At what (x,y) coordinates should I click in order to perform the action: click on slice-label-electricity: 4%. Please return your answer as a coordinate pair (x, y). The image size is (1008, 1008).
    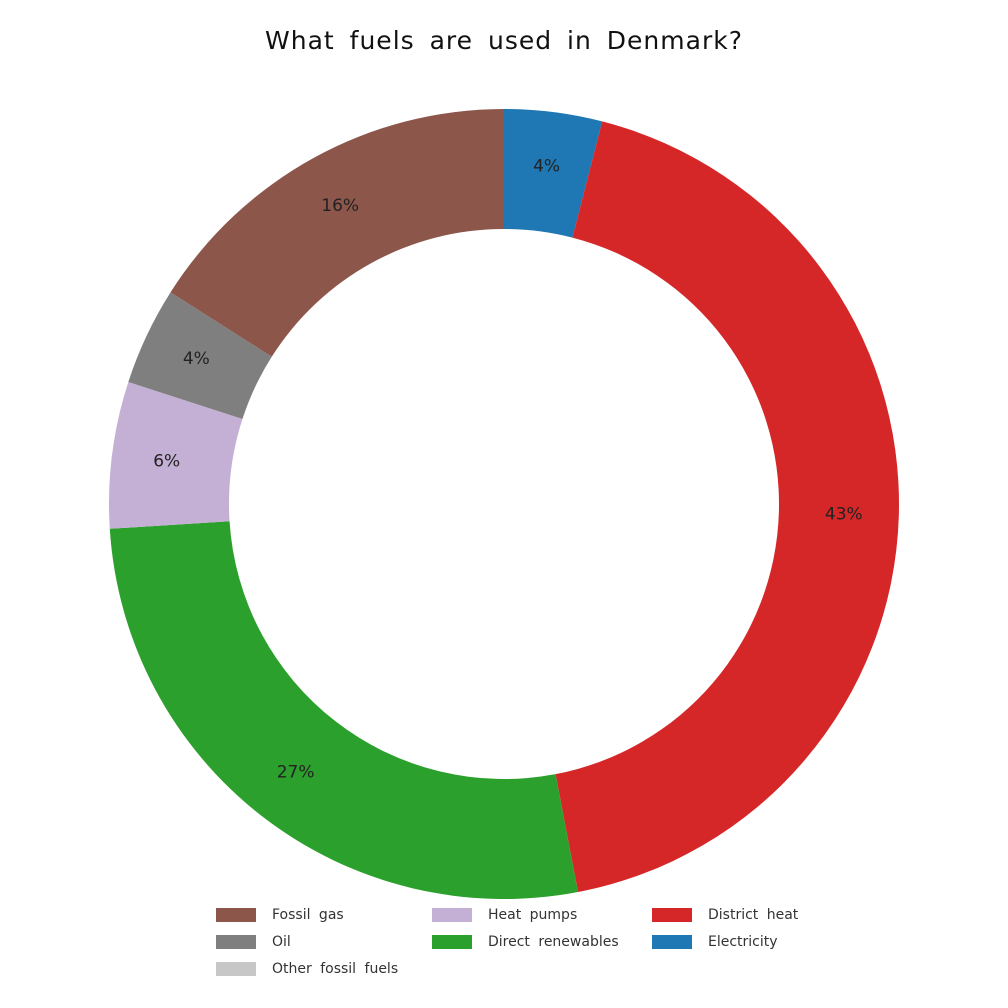
    Looking at the image, I should click on (546, 167).